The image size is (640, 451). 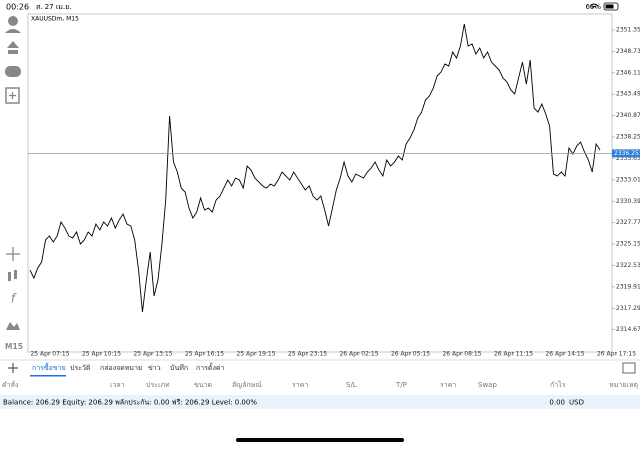 What do you see at coordinates (628, 222) in the screenshot?
I see `y-tick-label: 2327.770` at bounding box center [628, 222].